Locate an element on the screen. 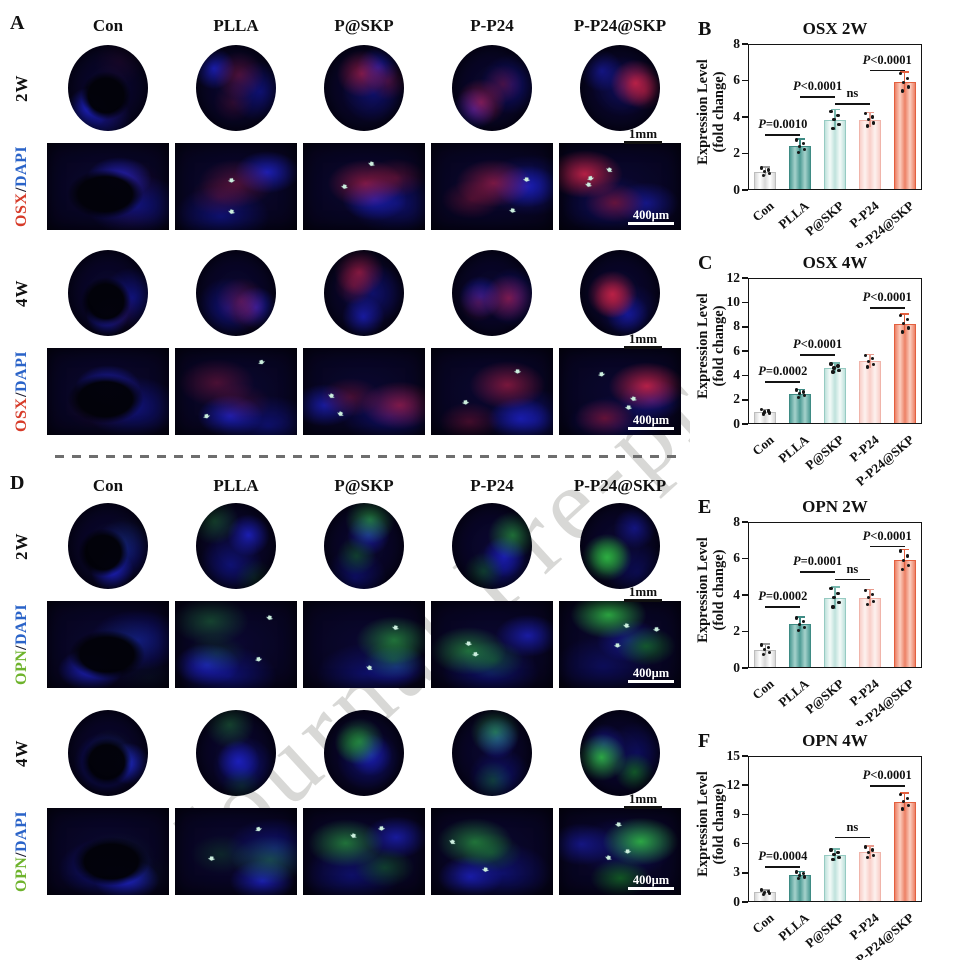 The width and height of the screenshot is (955, 960). bar-P-P24@SKP is located at coordinates (904, 851).